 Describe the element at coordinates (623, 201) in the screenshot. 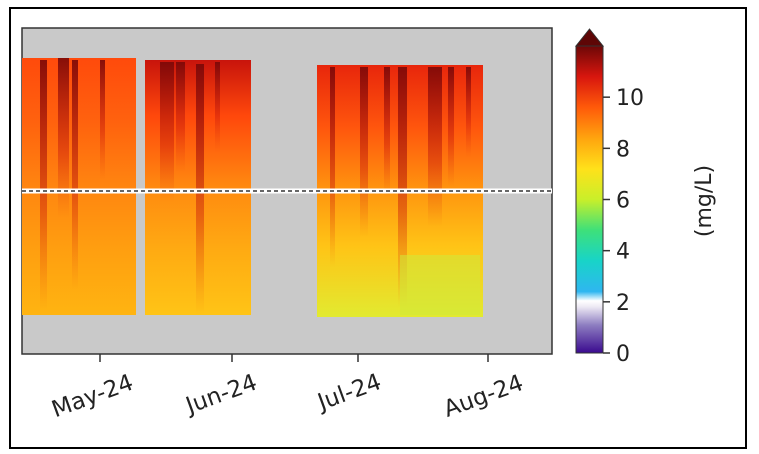

I see `colorbar-tick-label: 6` at that location.